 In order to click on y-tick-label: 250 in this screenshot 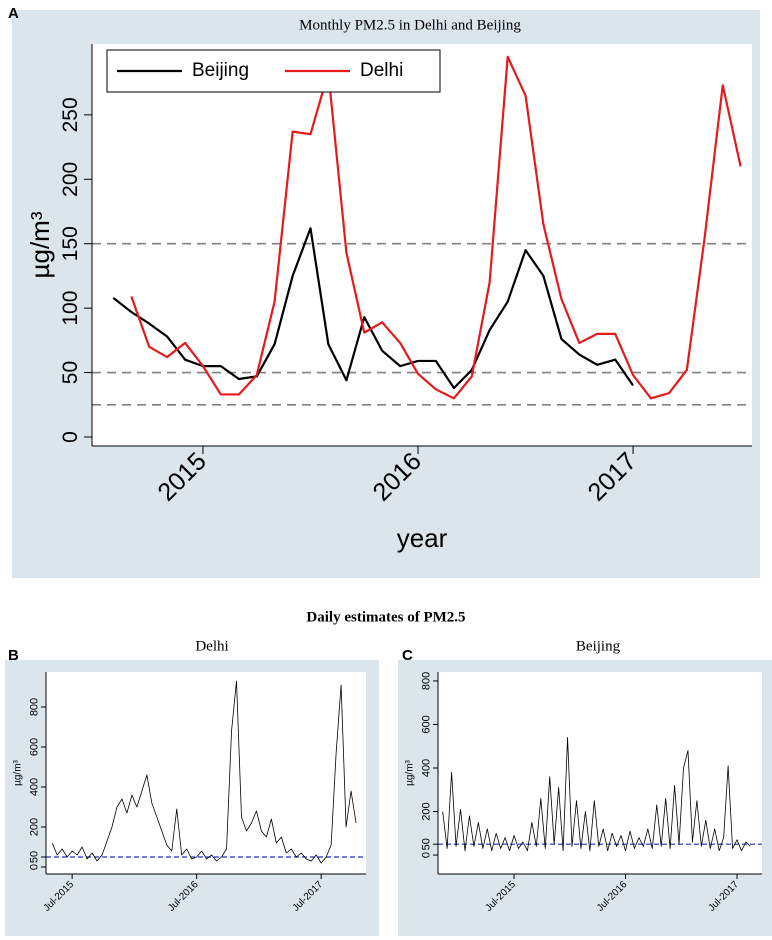, I will do `click(70, 114)`.